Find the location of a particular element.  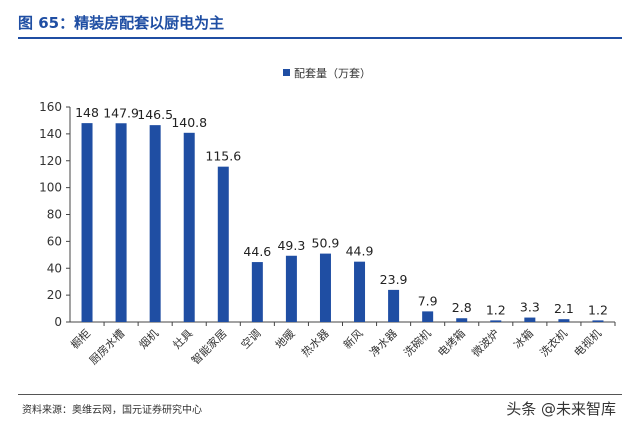

source-note: 资料来源：奥维云网，国元证券研究中心 is located at coordinates (112, 410).